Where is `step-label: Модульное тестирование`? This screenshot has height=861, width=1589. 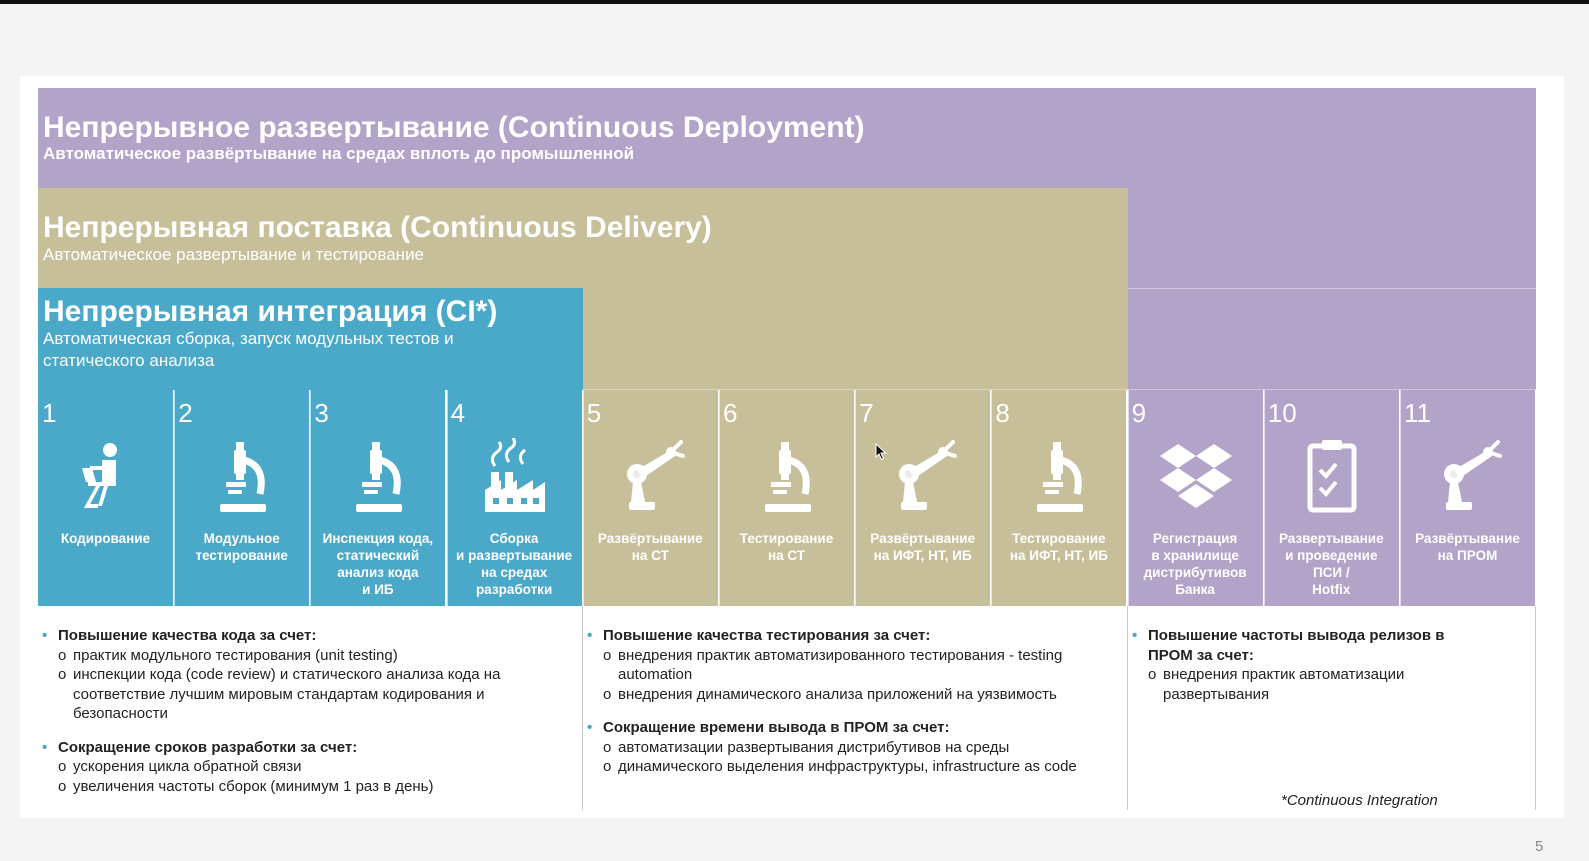
step-label: Модульное тестирование is located at coordinates (241, 547).